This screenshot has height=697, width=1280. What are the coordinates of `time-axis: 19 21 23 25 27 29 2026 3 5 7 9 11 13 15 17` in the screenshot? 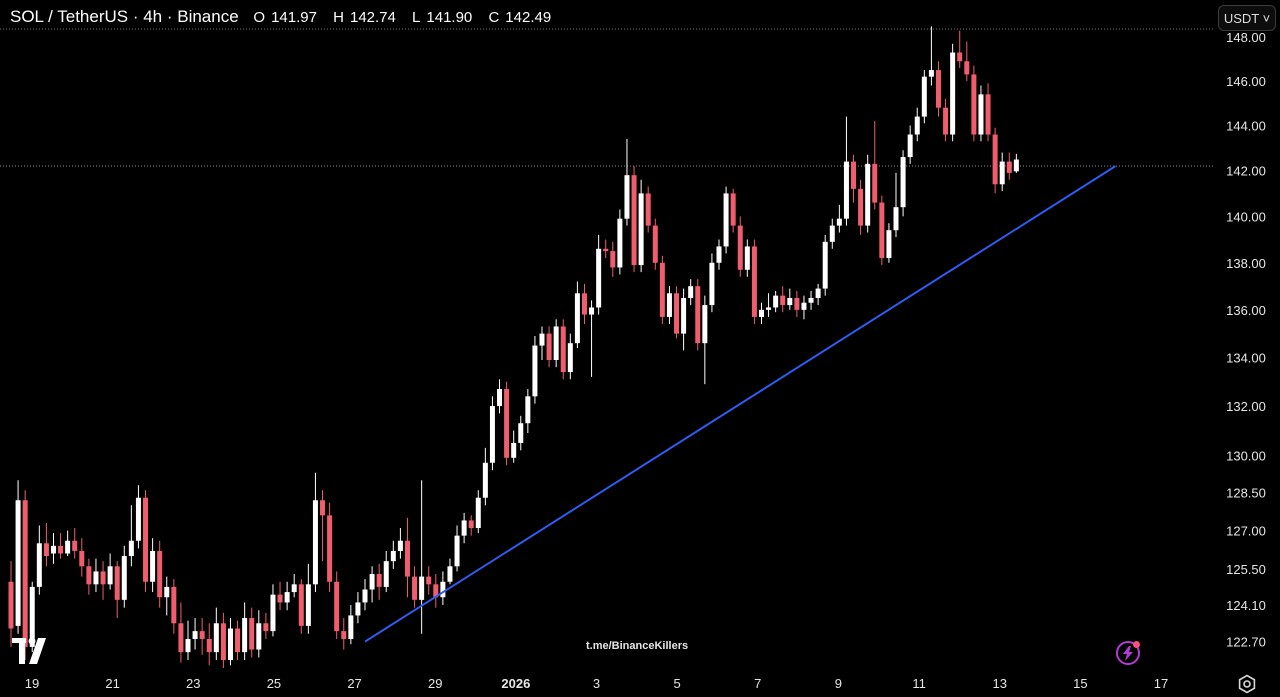 It's located at (596, 683).